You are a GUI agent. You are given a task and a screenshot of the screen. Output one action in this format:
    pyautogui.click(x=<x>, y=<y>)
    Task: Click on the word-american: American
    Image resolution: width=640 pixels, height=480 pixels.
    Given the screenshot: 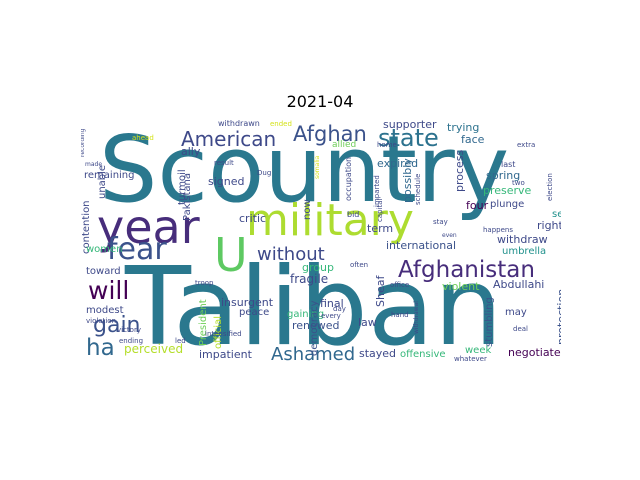 What is the action you would take?
    pyautogui.click(x=228, y=139)
    